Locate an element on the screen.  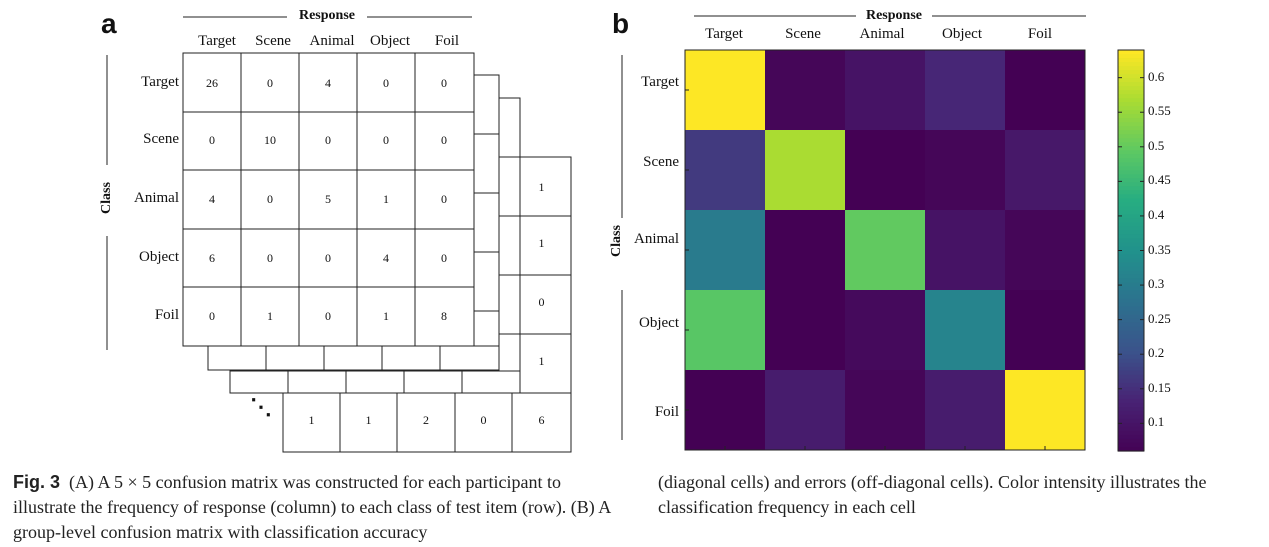
panel-b-row-target: Target is located at coordinates (660, 82).